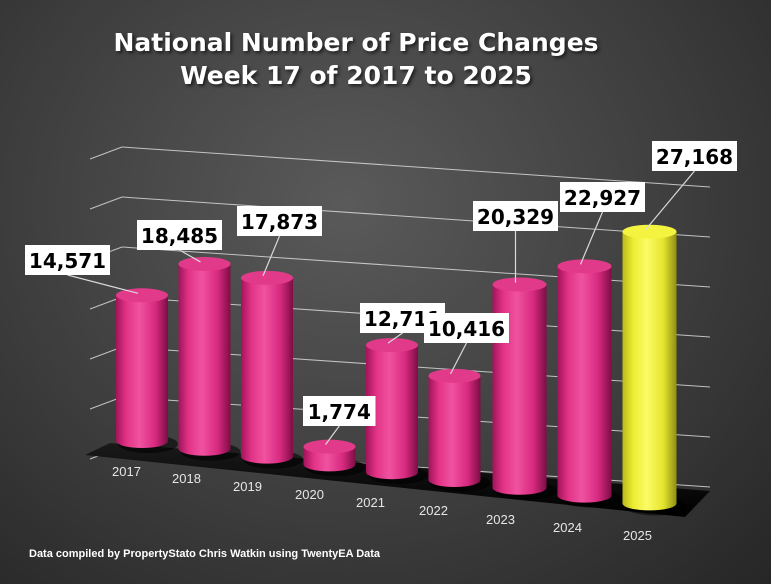 Image resolution: width=771 pixels, height=584 pixels. Describe the element at coordinates (395, 338) in the screenshot. I see `leader-line-2021` at that location.